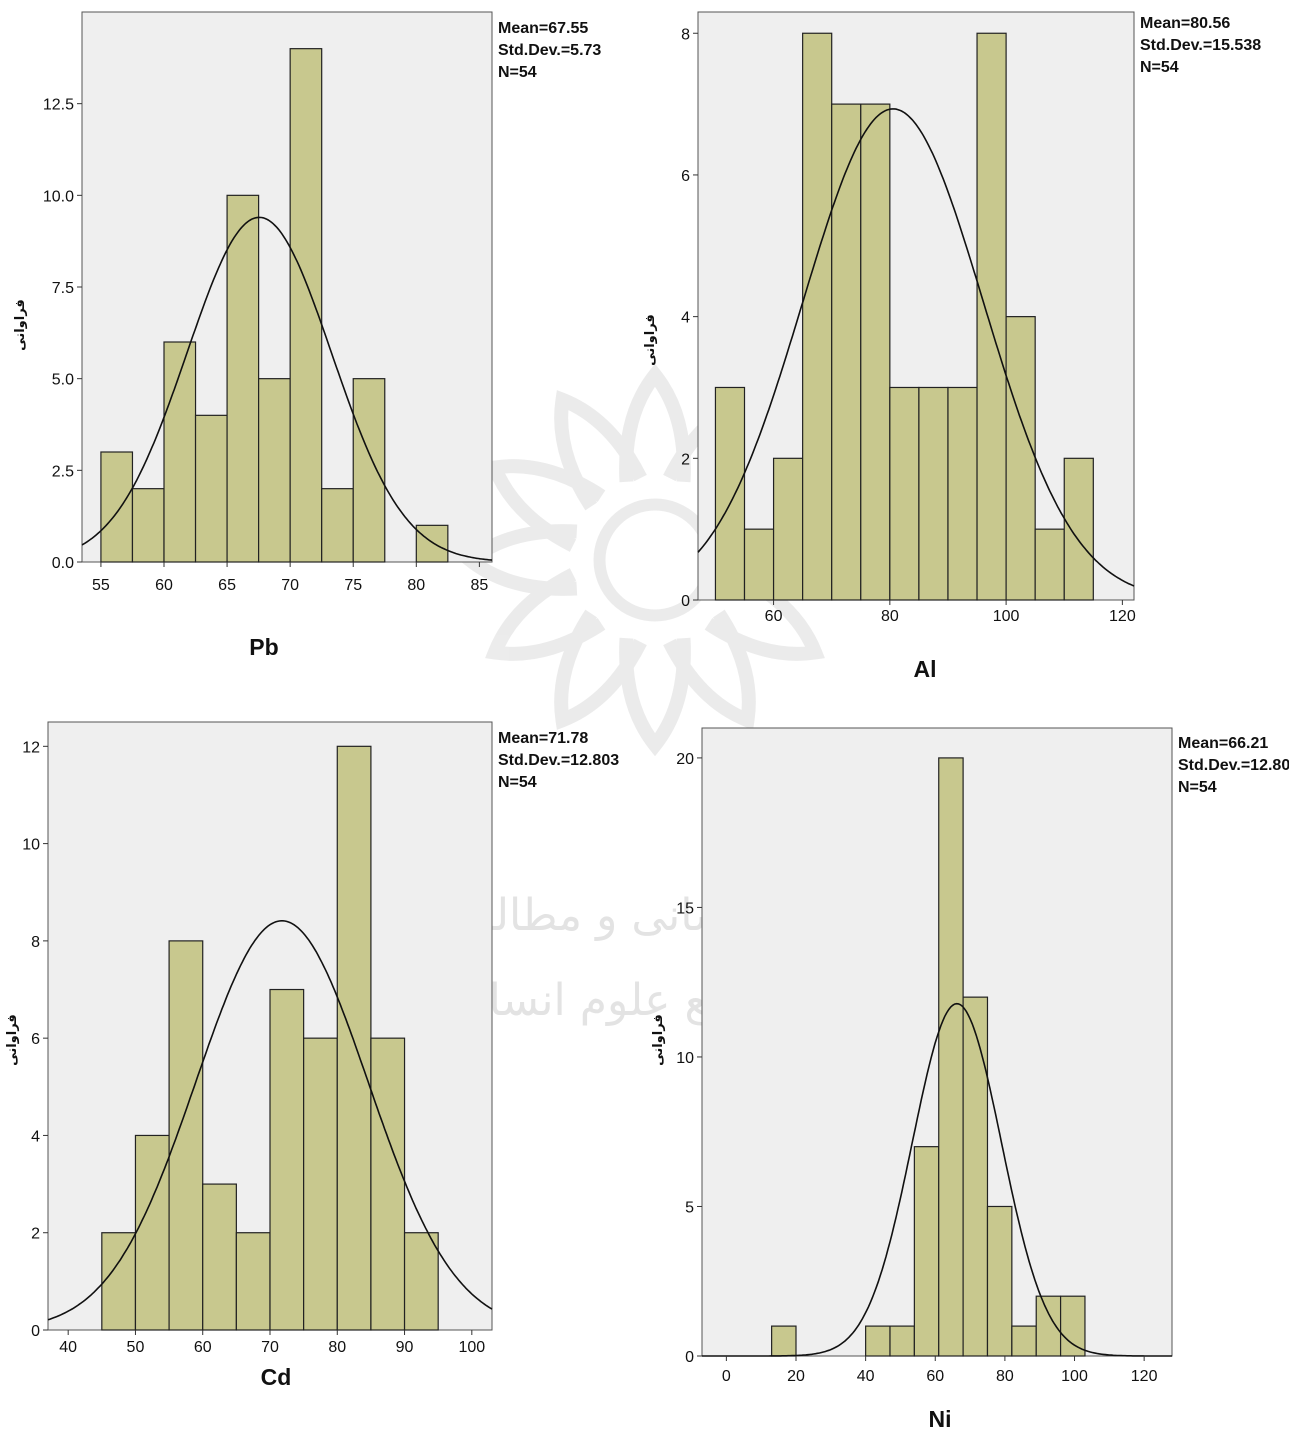 Image resolution: width=1289 pixels, height=1430 pixels. Describe the element at coordinates (726, 1376) in the screenshot. I see `x-tick-label: 0` at that location.